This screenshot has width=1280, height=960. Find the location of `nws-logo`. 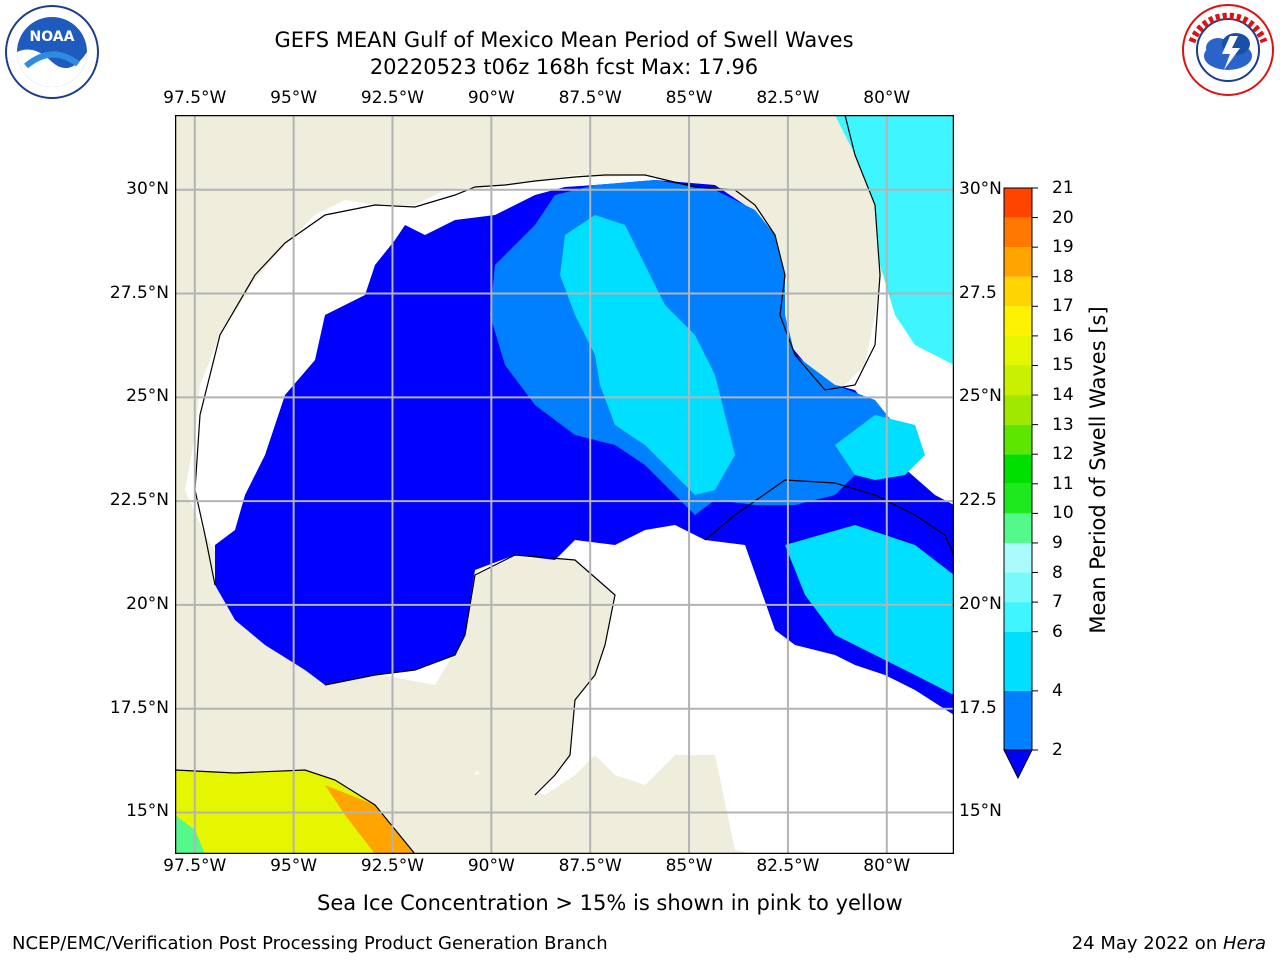

nws-logo is located at coordinates (1228, 52).